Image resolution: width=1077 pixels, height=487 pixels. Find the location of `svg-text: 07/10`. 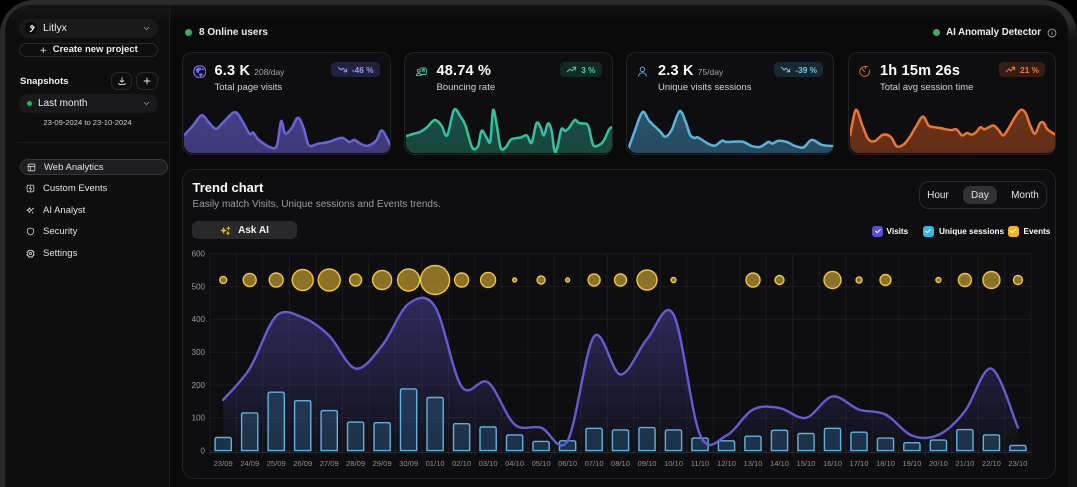

svg-text: 07/10 is located at coordinates (594, 463).